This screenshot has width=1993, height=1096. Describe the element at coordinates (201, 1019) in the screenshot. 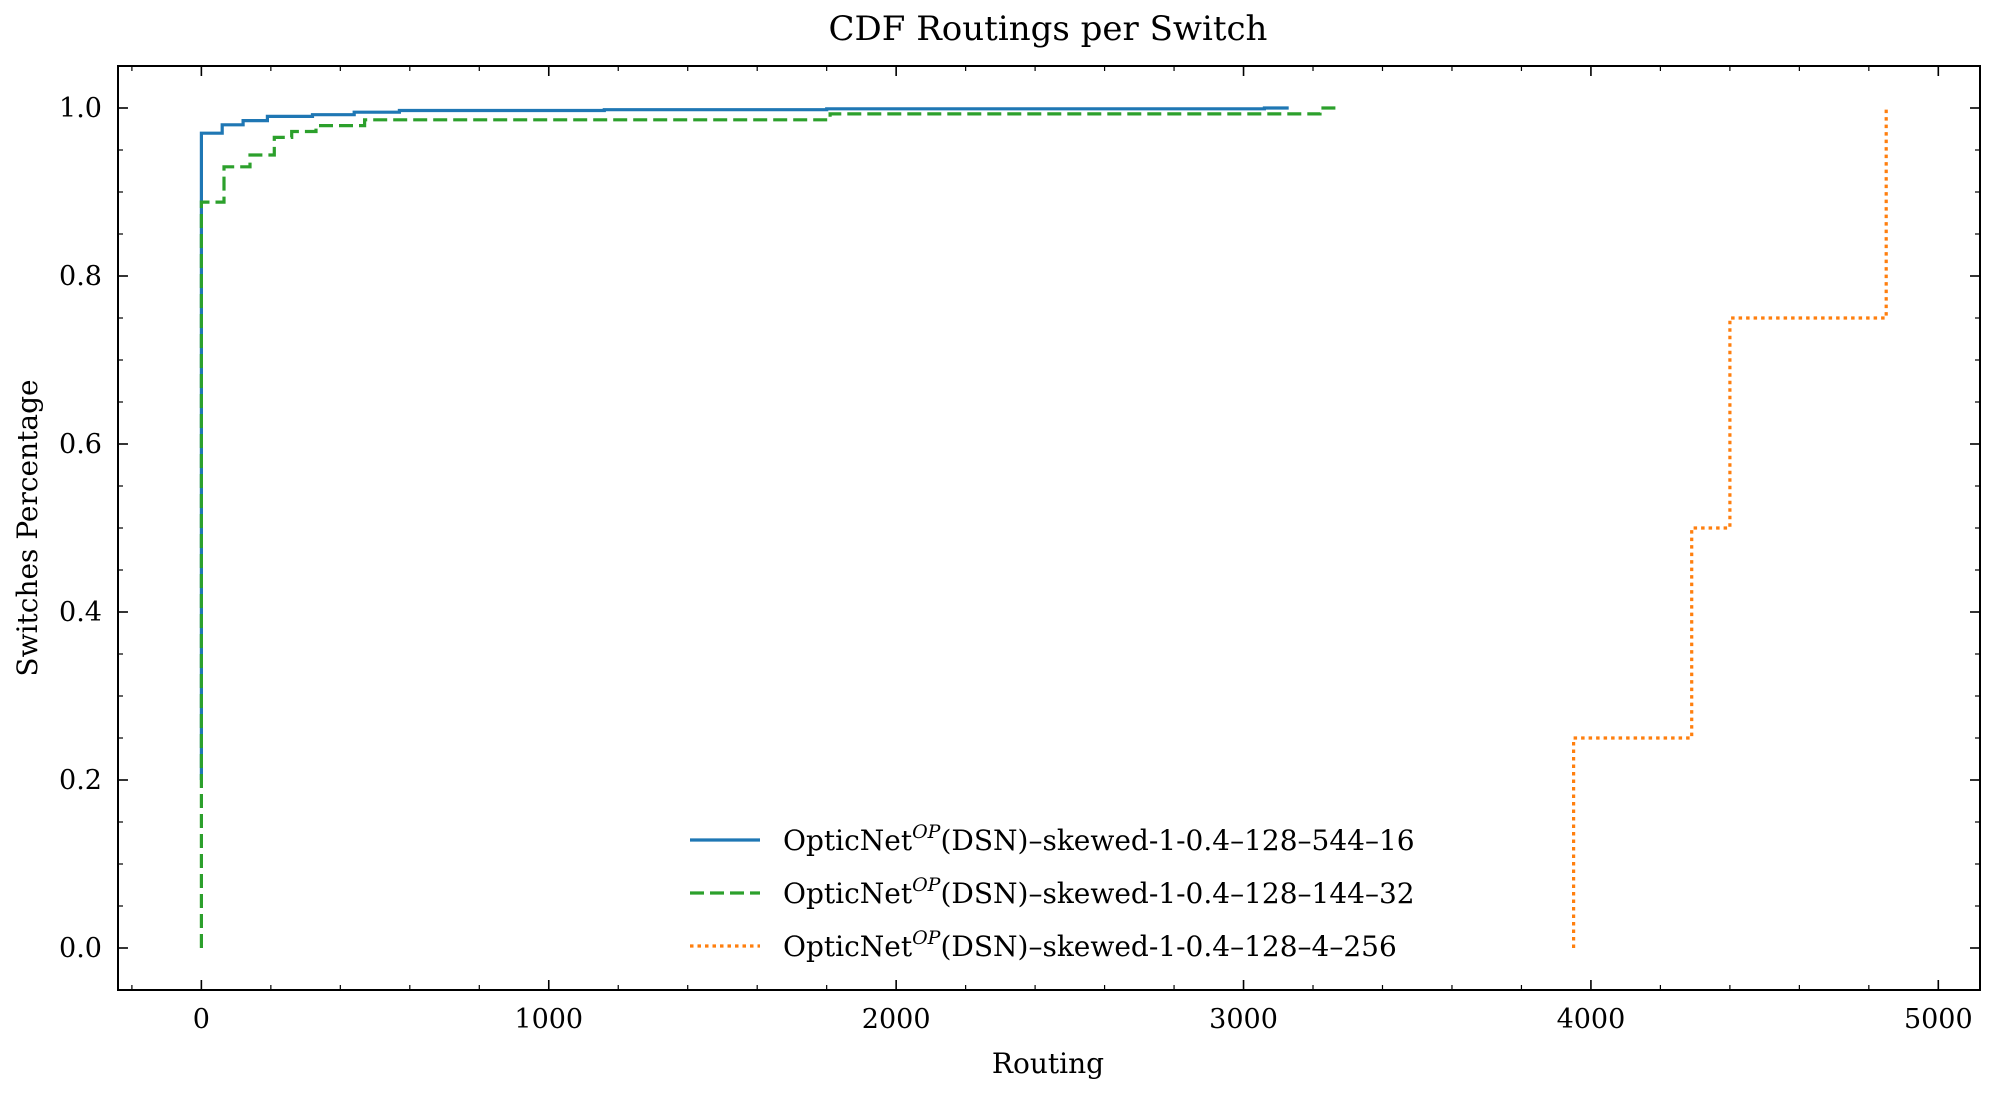

I see `x-tick-label: 0` at that location.